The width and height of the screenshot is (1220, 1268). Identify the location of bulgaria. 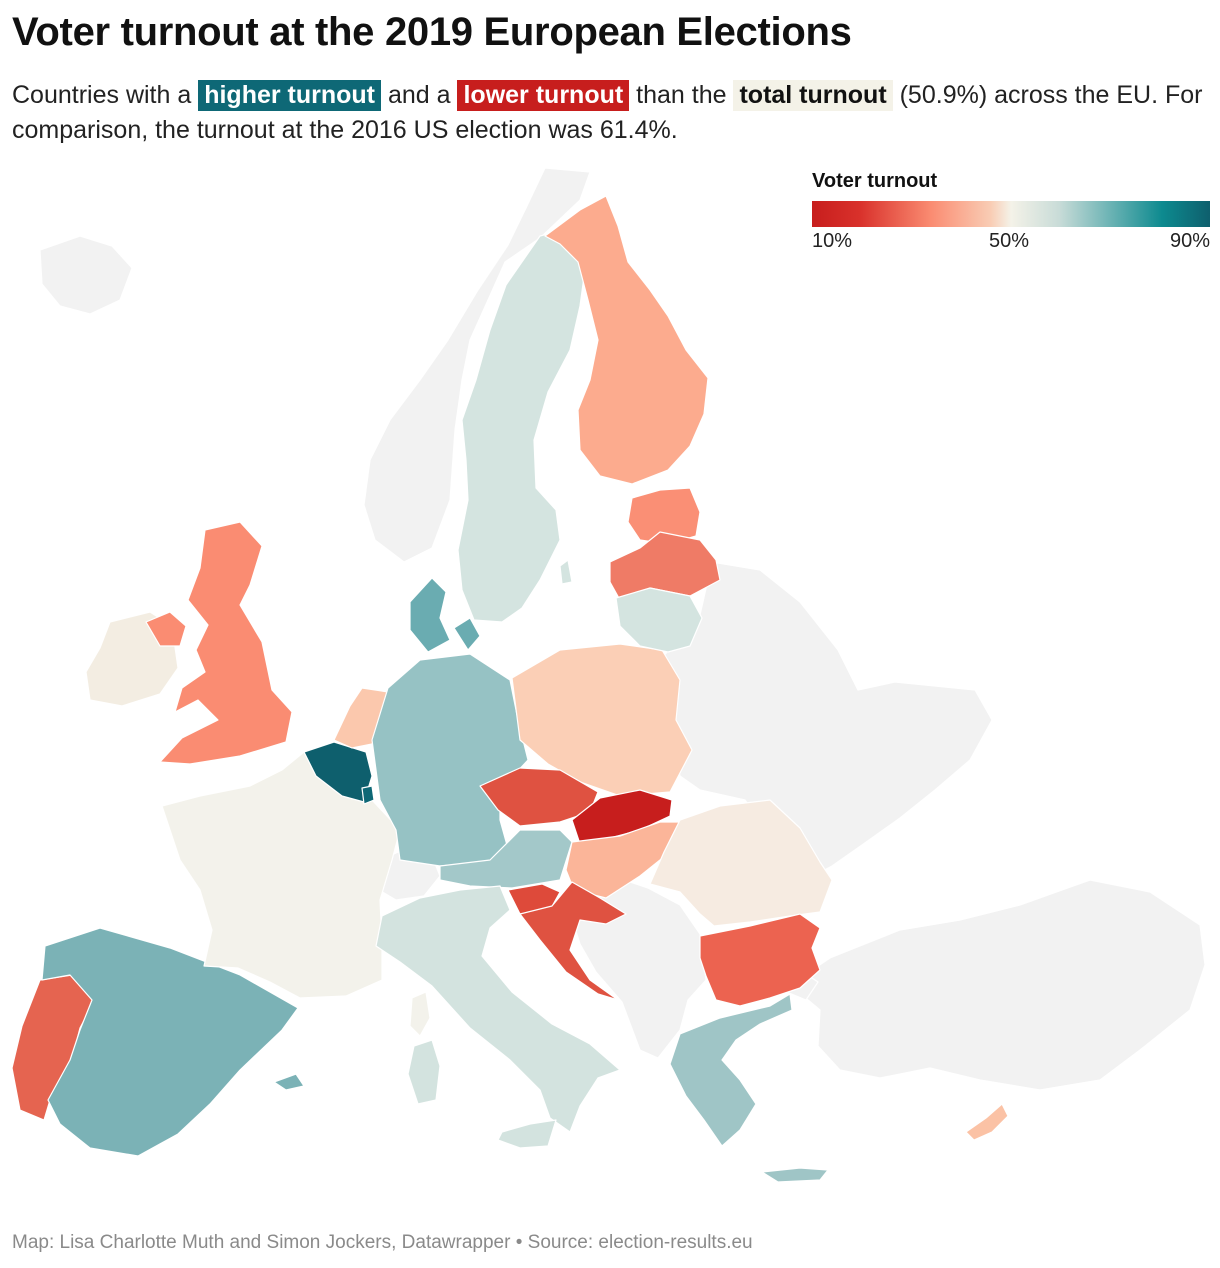
(760, 960).